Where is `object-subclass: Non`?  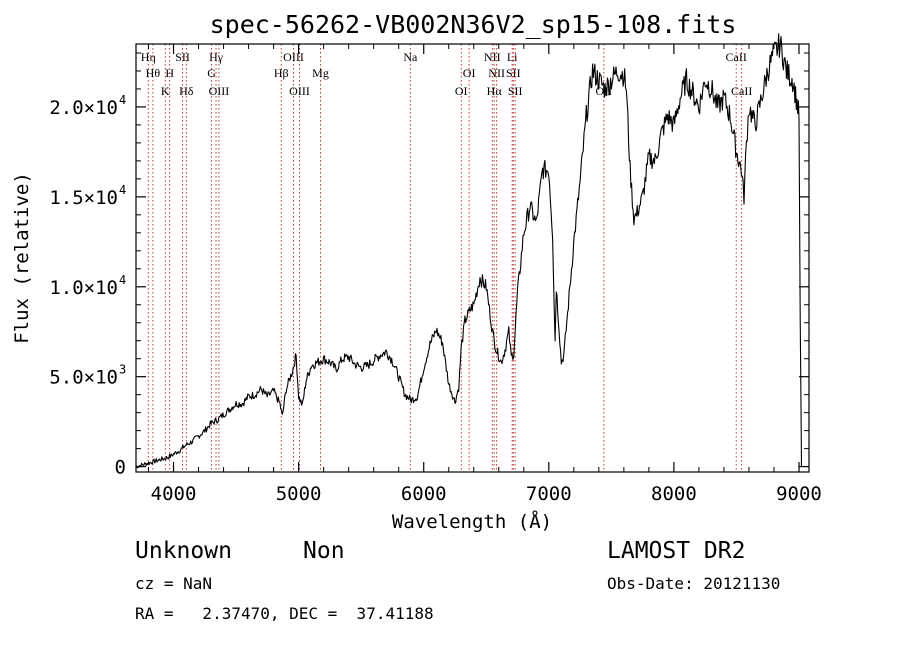 object-subclass: Non is located at coordinates (324, 551).